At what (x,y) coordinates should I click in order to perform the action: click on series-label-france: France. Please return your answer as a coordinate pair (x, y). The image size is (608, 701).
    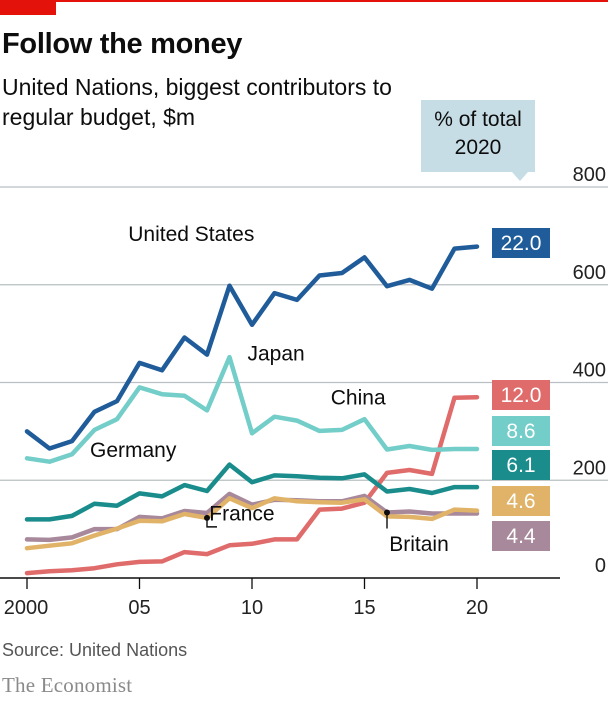
    Looking at the image, I should click on (241, 513).